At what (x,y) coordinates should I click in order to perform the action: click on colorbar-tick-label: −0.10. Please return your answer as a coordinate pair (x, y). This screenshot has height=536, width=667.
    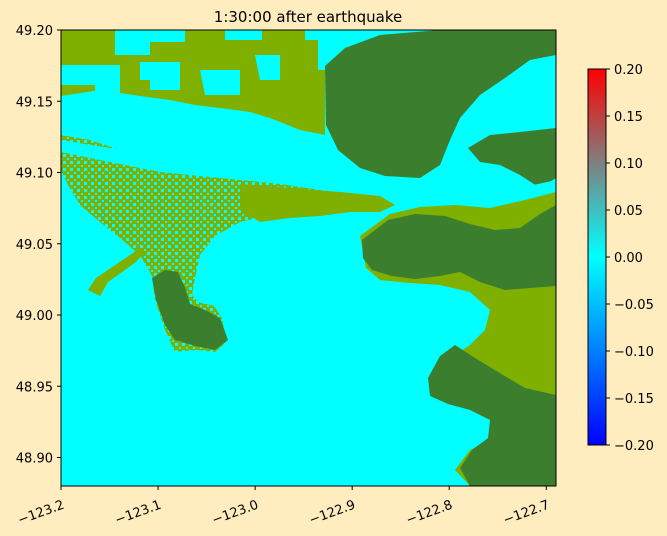
    Looking at the image, I should click on (634, 352).